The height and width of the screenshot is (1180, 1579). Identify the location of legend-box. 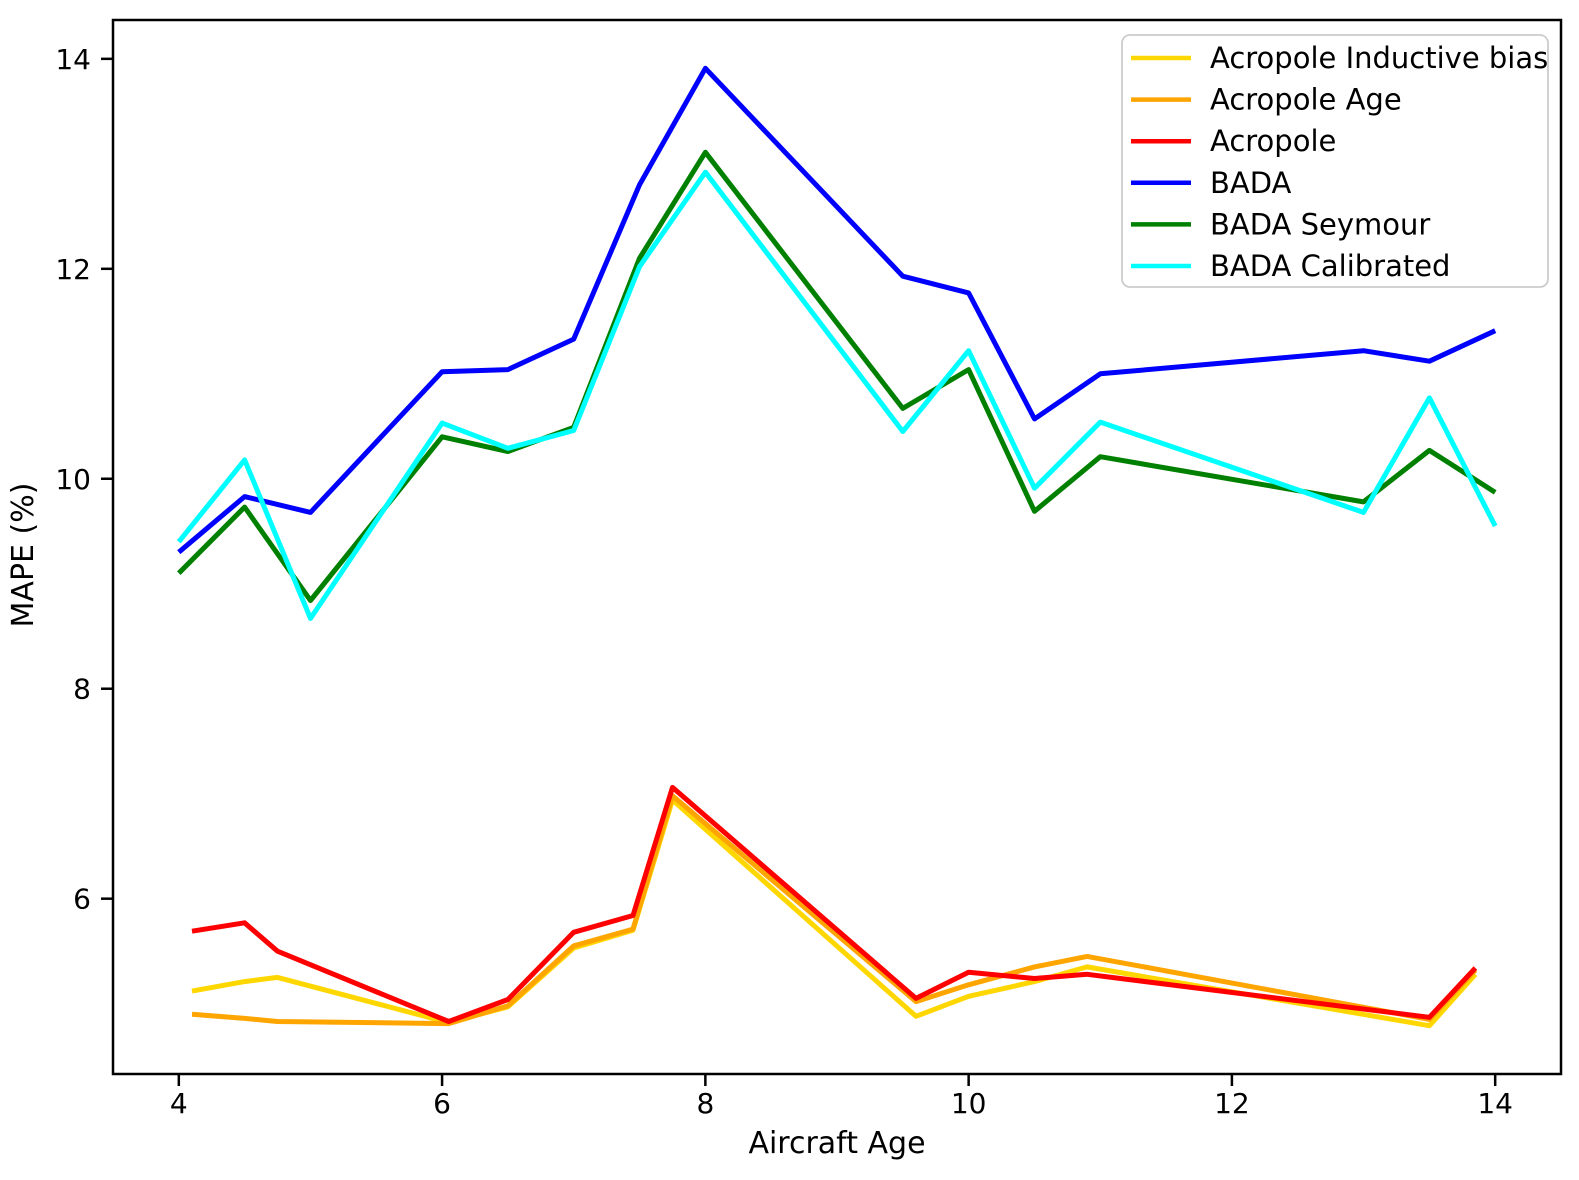
(1335, 161).